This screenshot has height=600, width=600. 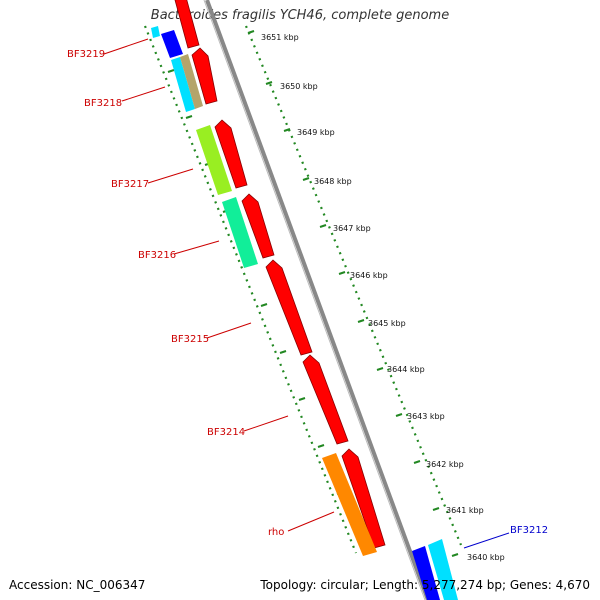 What do you see at coordinates (316, 132) in the screenshot?
I see `scale-label: 3649 kbp` at bounding box center [316, 132].